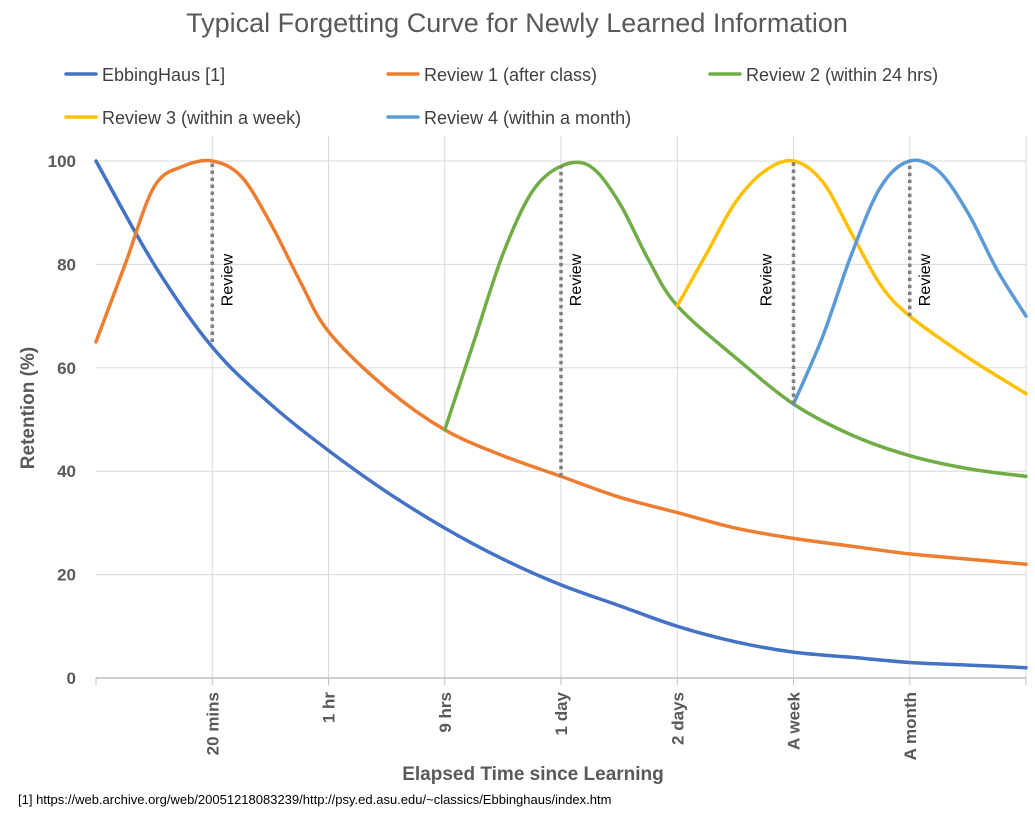 The height and width of the screenshot is (814, 1035). I want to click on legend-label: Review 4 (within a month), so click(527, 118).